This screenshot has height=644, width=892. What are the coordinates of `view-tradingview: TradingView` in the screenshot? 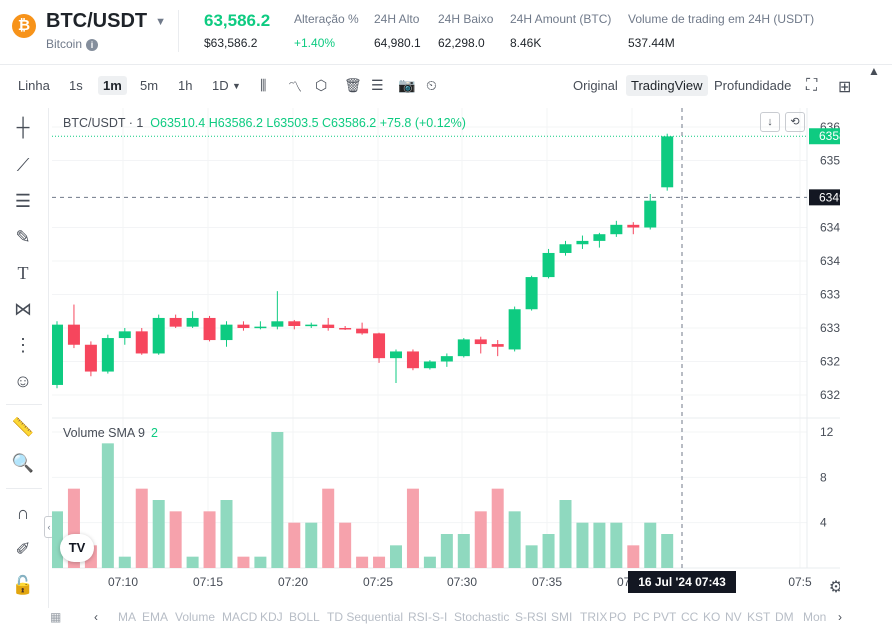 It's located at (667, 85).